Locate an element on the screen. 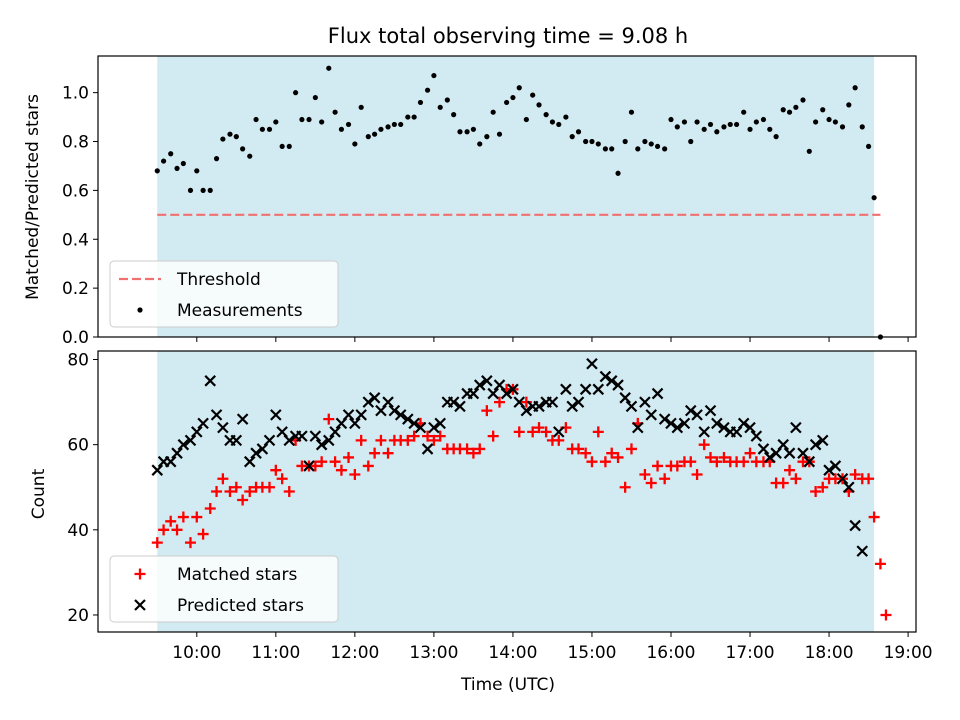  legend-label: Threshold is located at coordinates (218, 280).